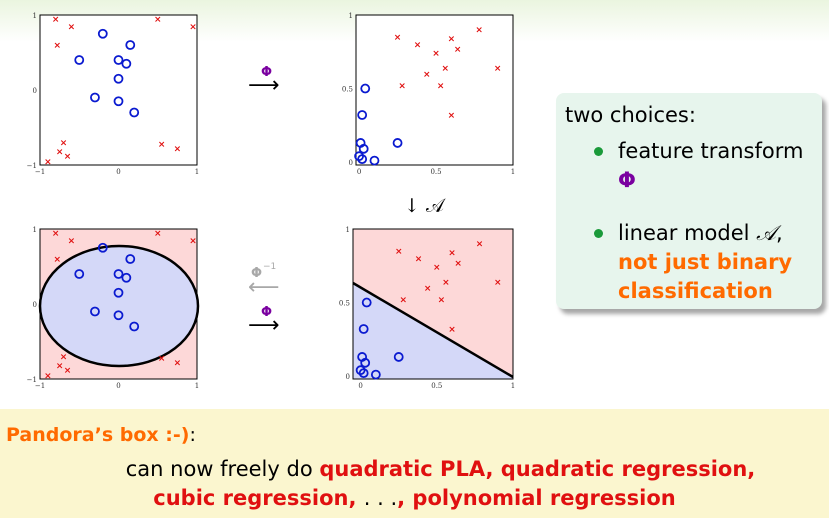 Image resolution: width=829 pixels, height=518 pixels. What do you see at coordinates (119, 306) in the screenshot?
I see `ellipse-boundary` at bounding box center [119, 306].